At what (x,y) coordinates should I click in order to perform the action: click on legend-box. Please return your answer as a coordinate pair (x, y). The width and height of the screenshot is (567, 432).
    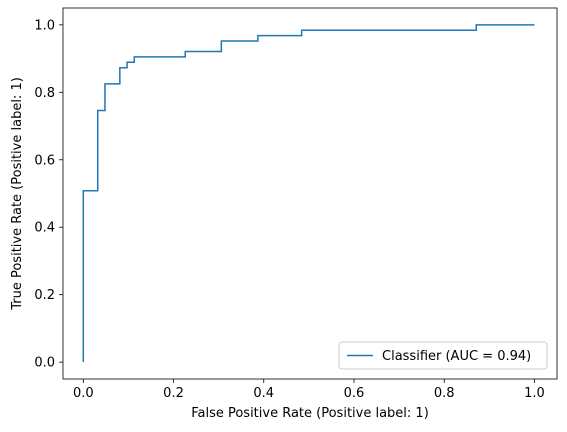
    Looking at the image, I should click on (443, 355).